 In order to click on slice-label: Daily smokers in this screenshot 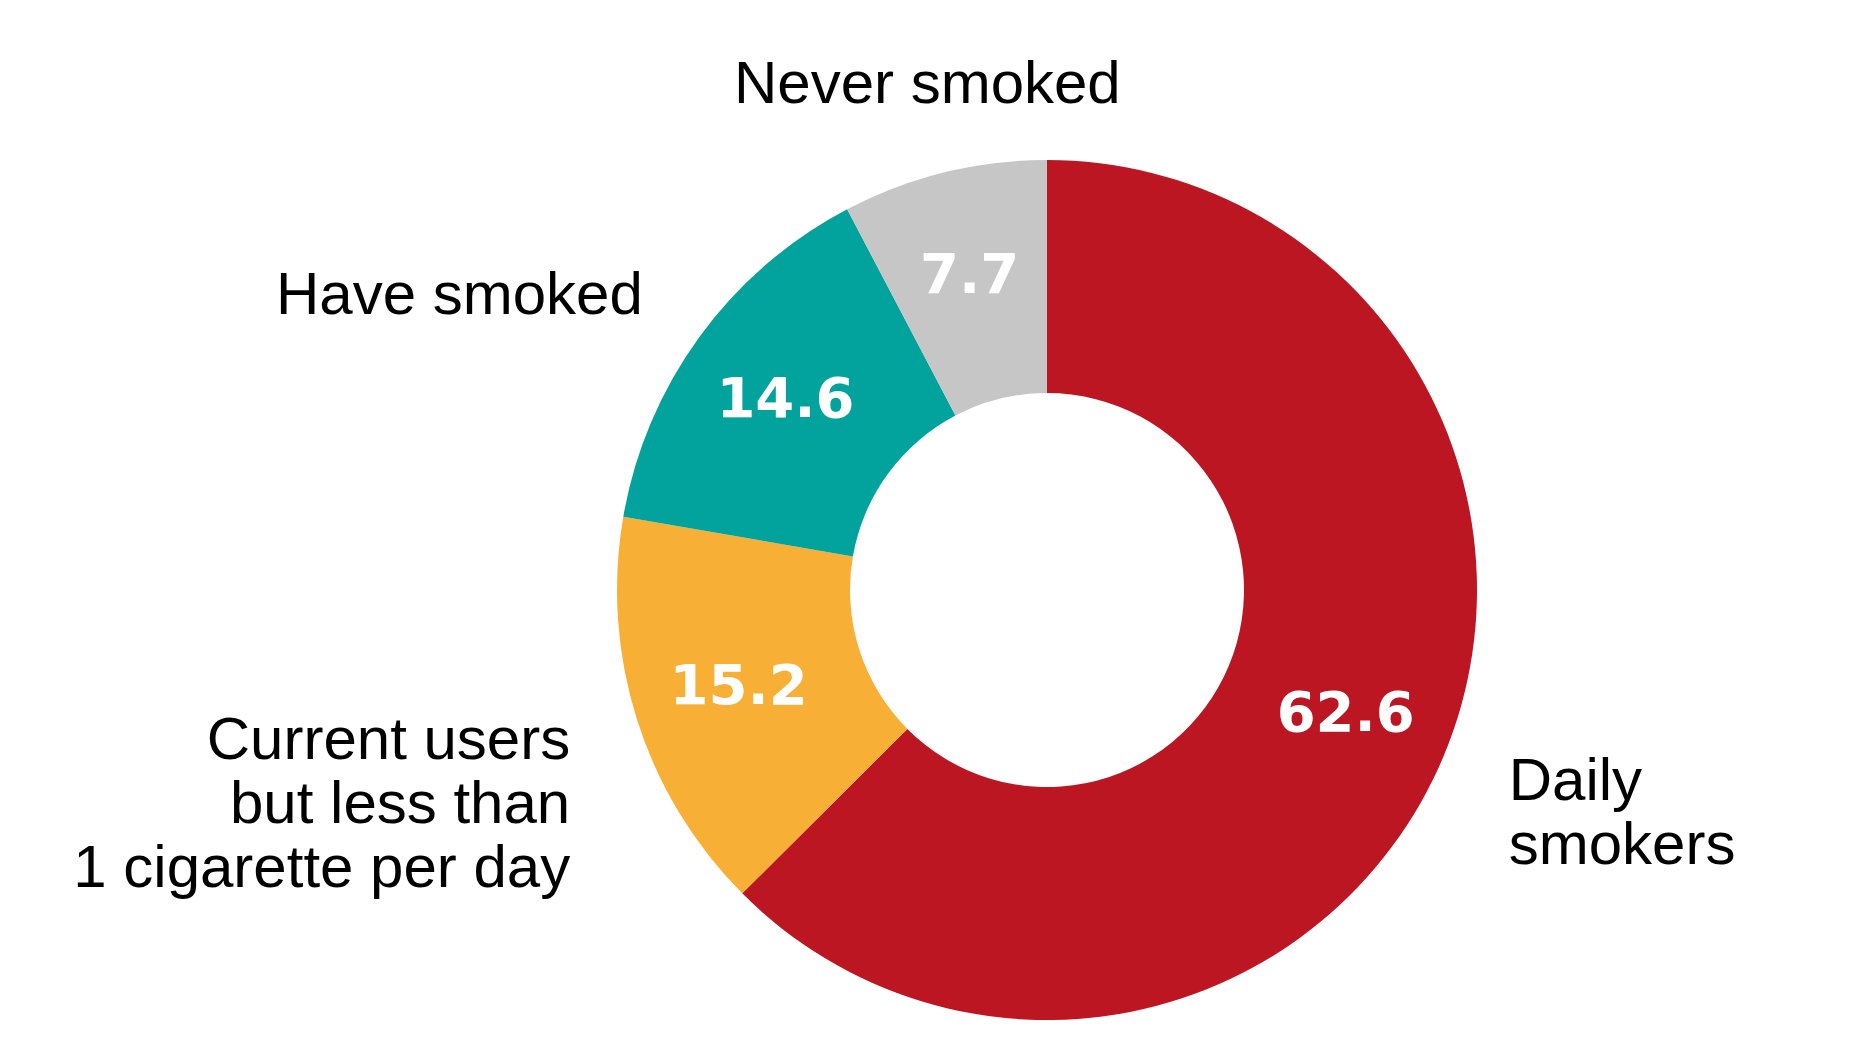, I will do `click(1622, 811)`.